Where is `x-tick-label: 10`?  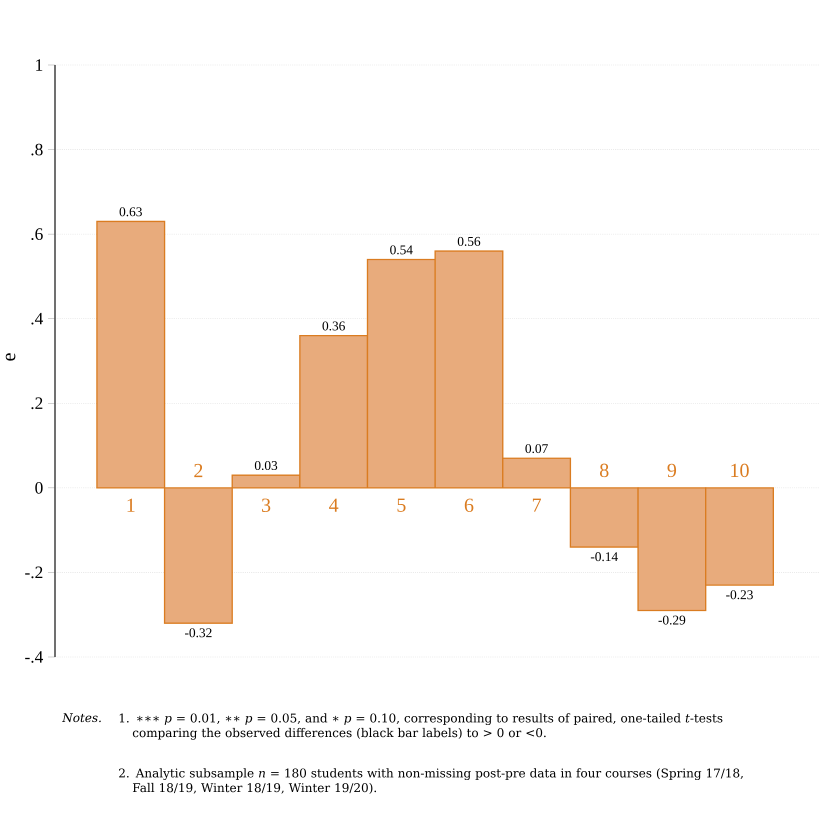 x-tick-label: 10 is located at coordinates (740, 471).